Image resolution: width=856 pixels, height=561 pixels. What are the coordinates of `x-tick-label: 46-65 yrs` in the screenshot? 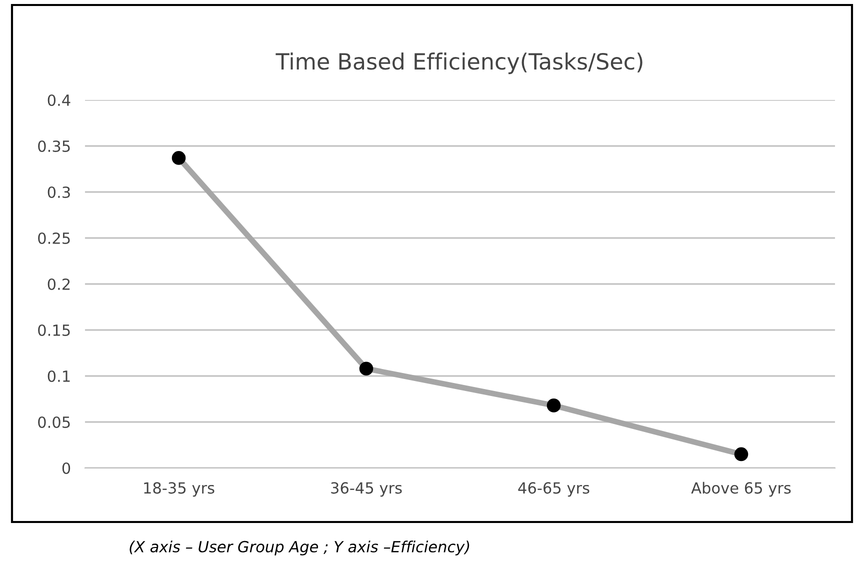 It's located at (554, 489).